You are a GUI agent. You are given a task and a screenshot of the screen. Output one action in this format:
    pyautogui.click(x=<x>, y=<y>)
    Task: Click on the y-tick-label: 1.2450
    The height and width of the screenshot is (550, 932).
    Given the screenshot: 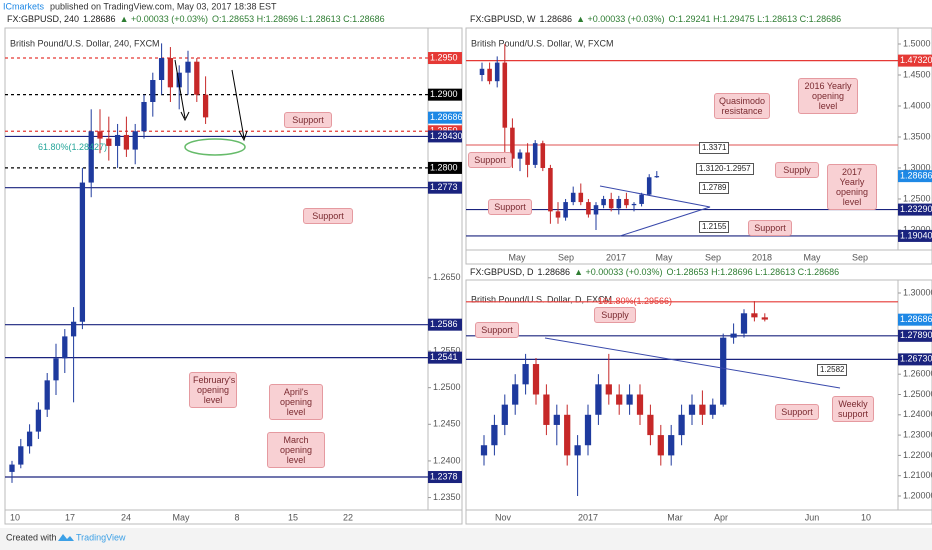 What is the action you would take?
    pyautogui.click(x=447, y=424)
    